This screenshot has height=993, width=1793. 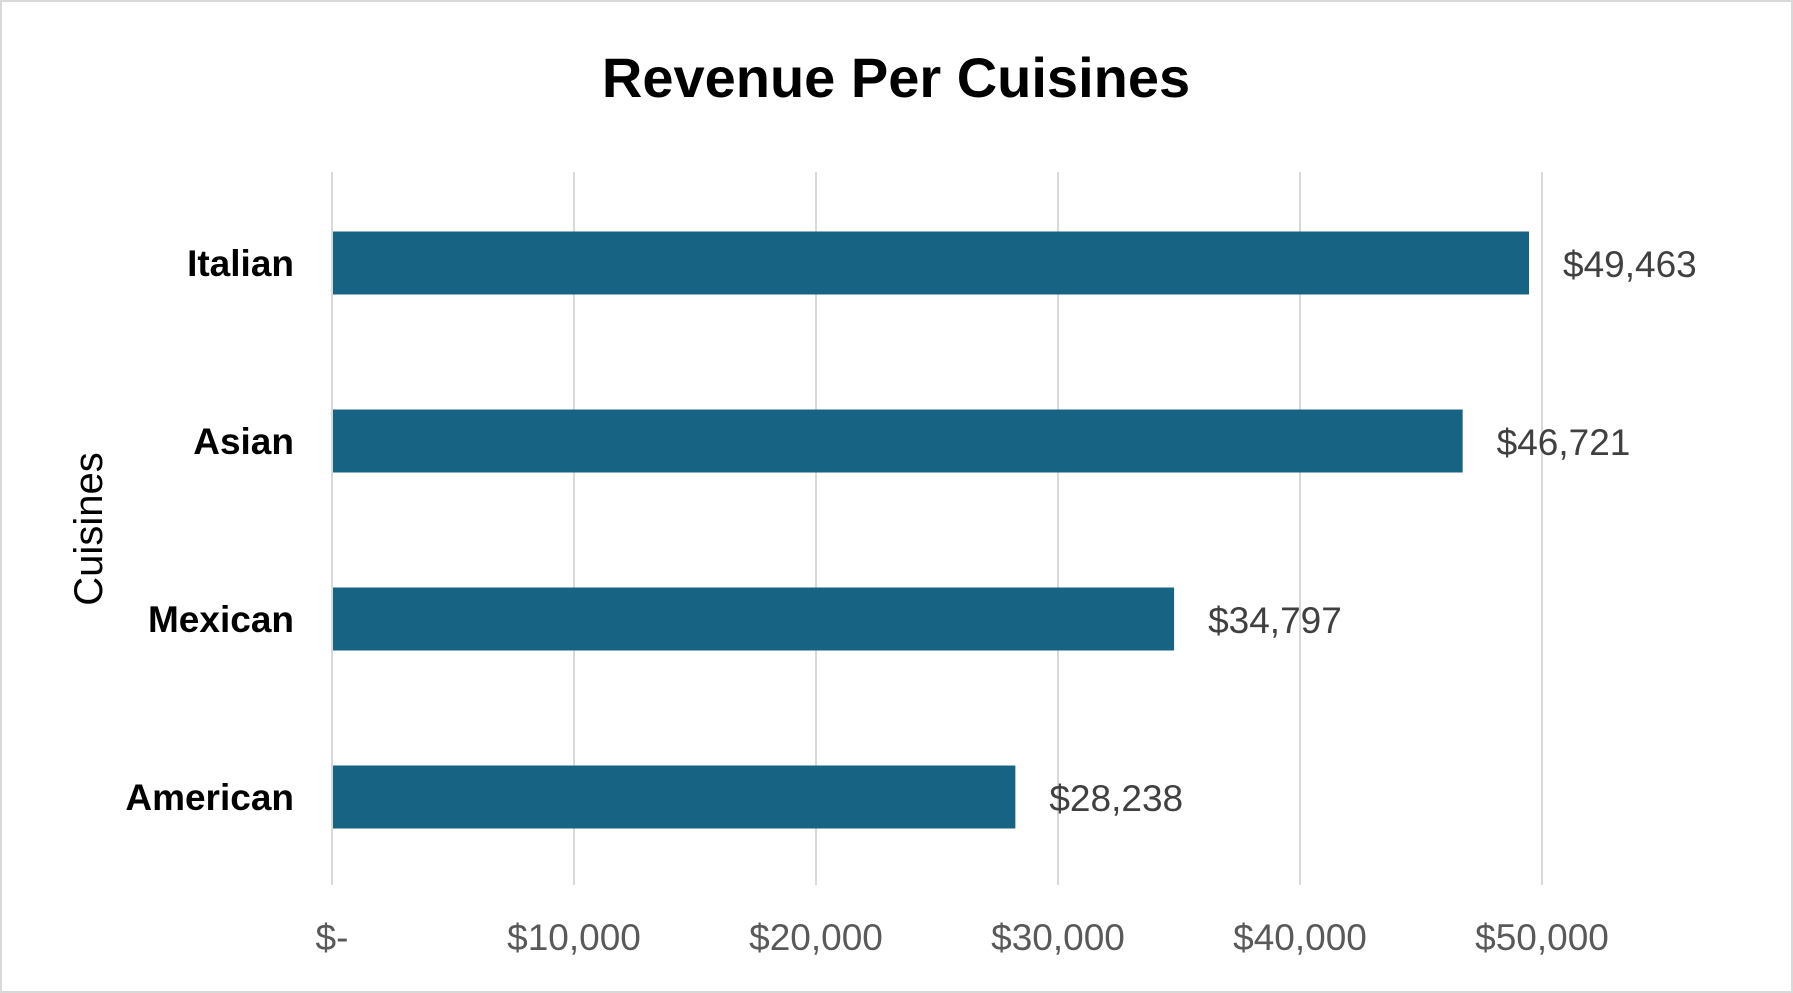 I want to click on x-tick-label: $30,000, so click(x=1058, y=937).